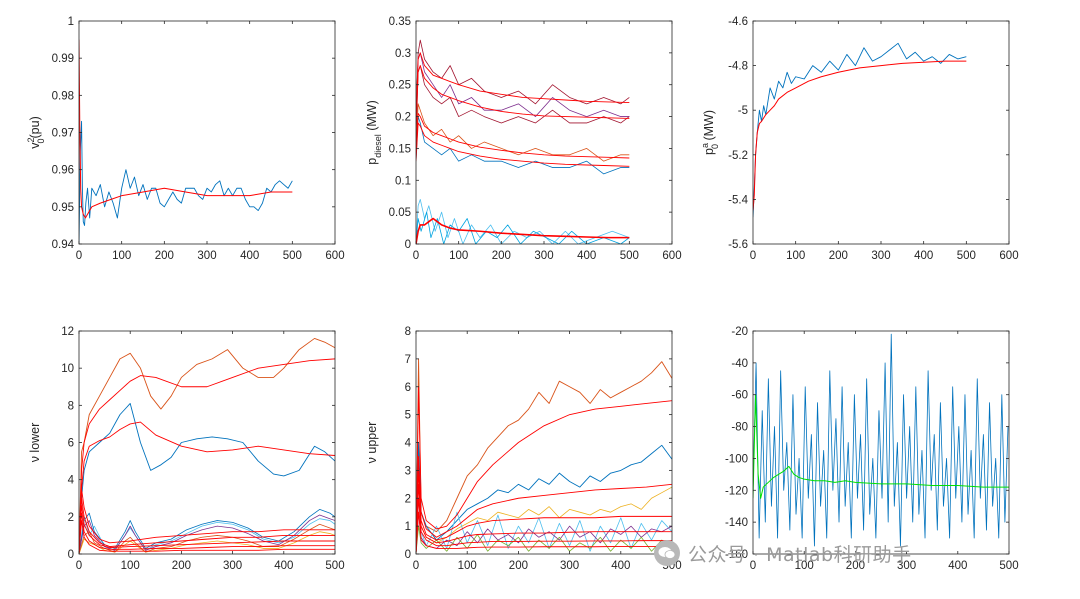 This screenshot has width=1080, height=599. I want to click on y-tick-label: 12, so click(67, 332).